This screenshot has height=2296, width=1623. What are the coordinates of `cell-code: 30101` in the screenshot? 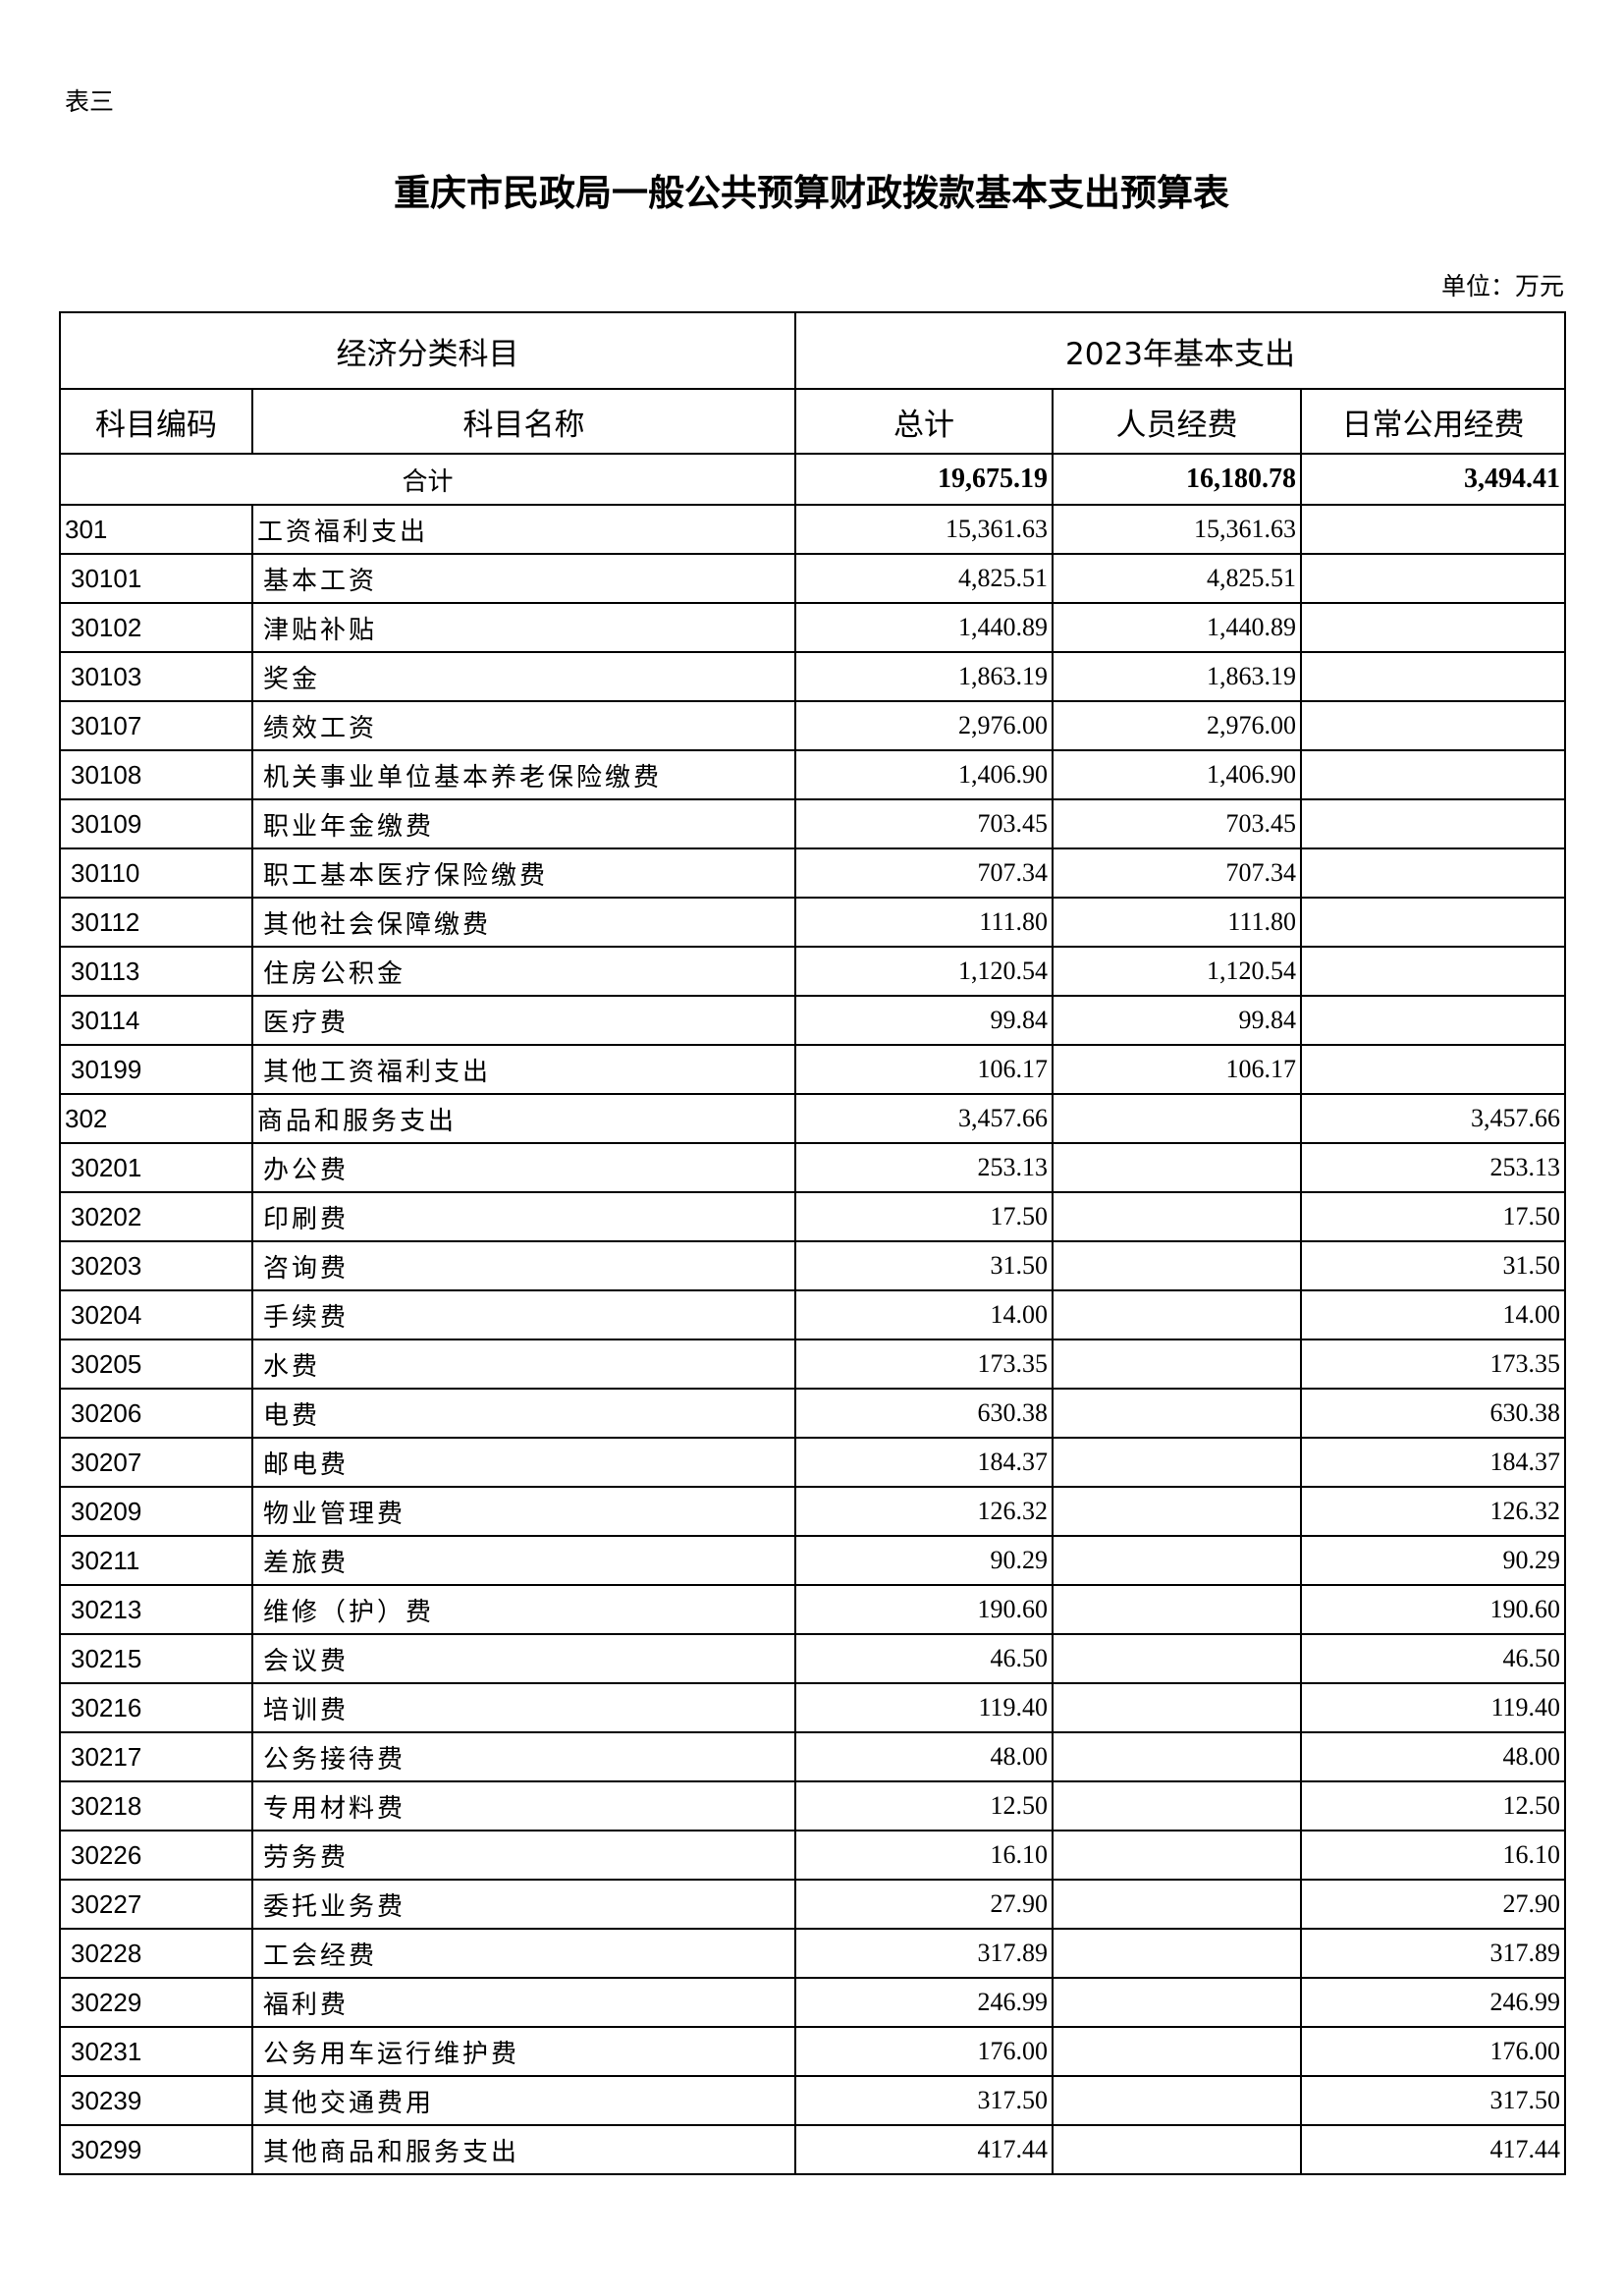 It's located at (156, 578).